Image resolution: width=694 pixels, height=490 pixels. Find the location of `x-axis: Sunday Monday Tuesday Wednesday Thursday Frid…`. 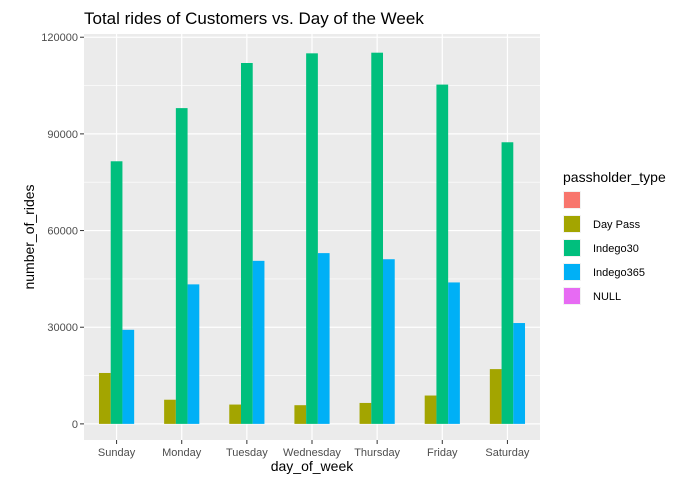

x-axis: Sunday Monday Tuesday Wednesday Thursday Frid… is located at coordinates (314, 449).